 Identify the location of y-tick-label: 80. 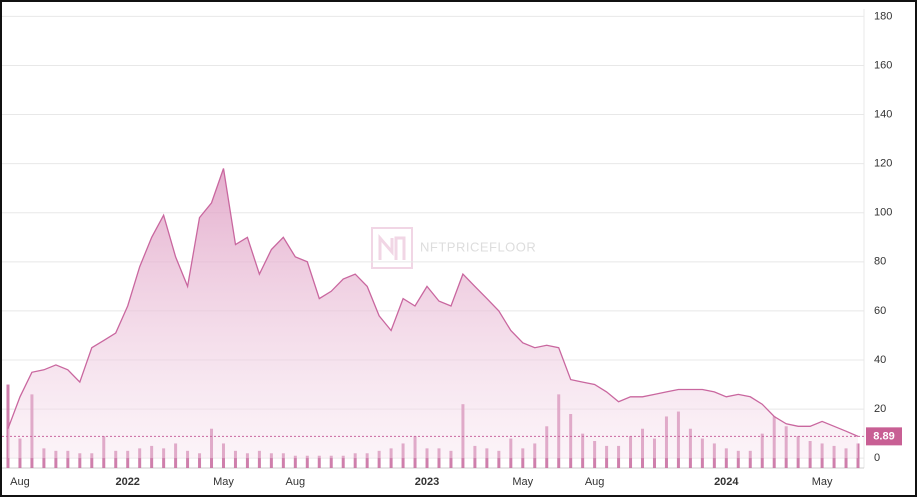
(880, 262).